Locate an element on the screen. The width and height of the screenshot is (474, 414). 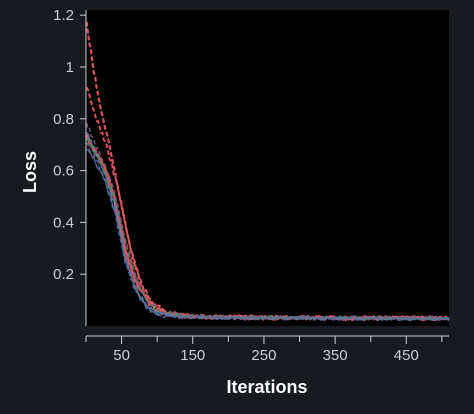
x-tick-label: 50 is located at coordinates (121, 355).